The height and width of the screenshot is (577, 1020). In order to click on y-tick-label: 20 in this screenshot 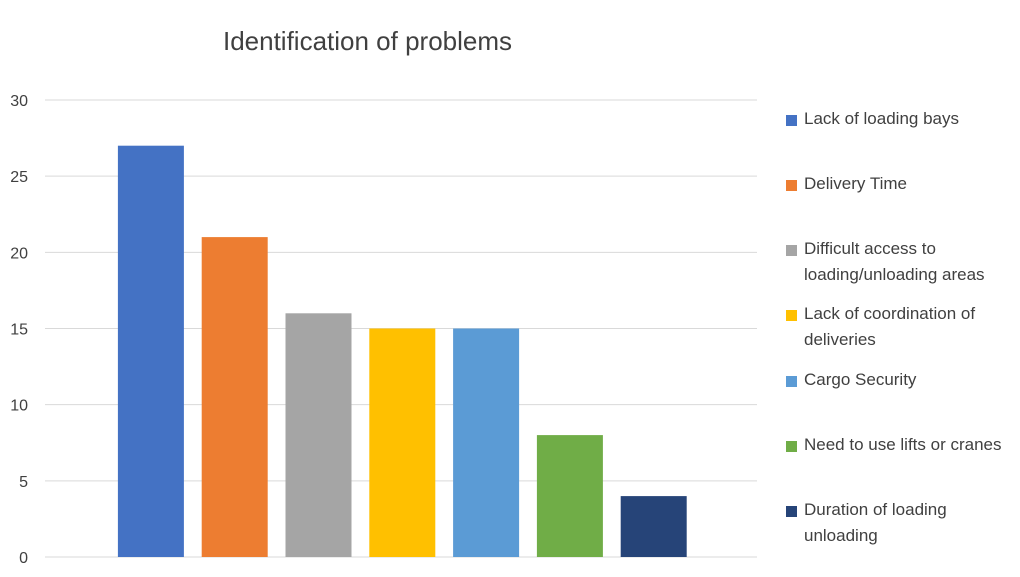, I will do `click(19, 253)`.